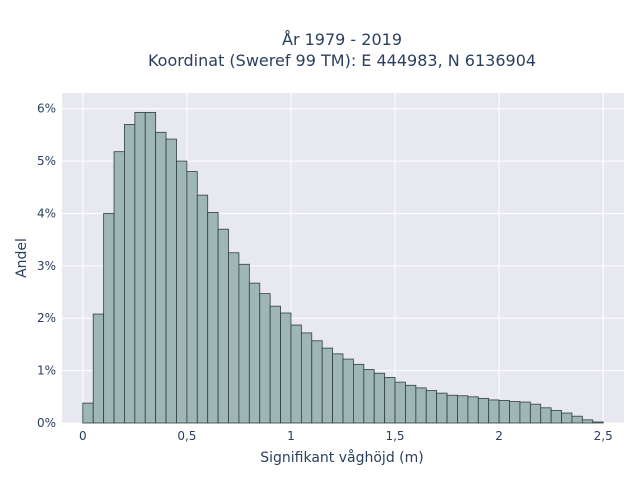 This screenshot has height=480, width=640. I want to click on x-tick-label: 0,5, so click(186, 436).